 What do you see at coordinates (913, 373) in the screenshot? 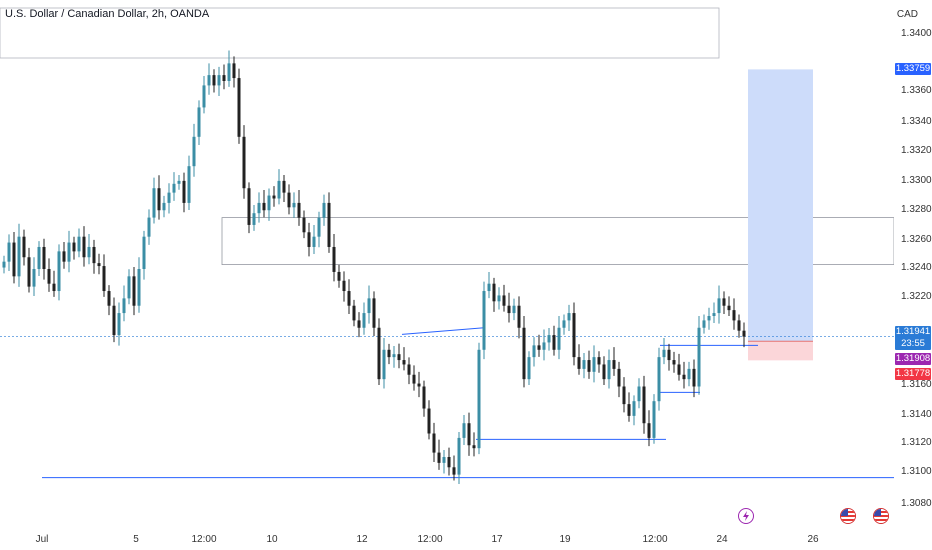
I see `stop-loss-value: 1.31778` at bounding box center [913, 373].